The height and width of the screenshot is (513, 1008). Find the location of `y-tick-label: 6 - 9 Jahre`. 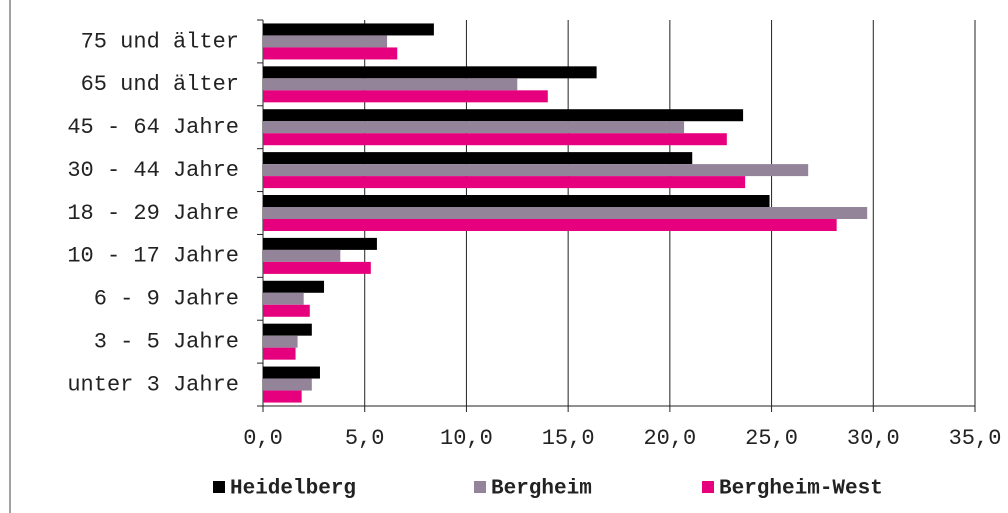

y-tick-label: 6 - 9 Jahre is located at coordinates (166, 299).